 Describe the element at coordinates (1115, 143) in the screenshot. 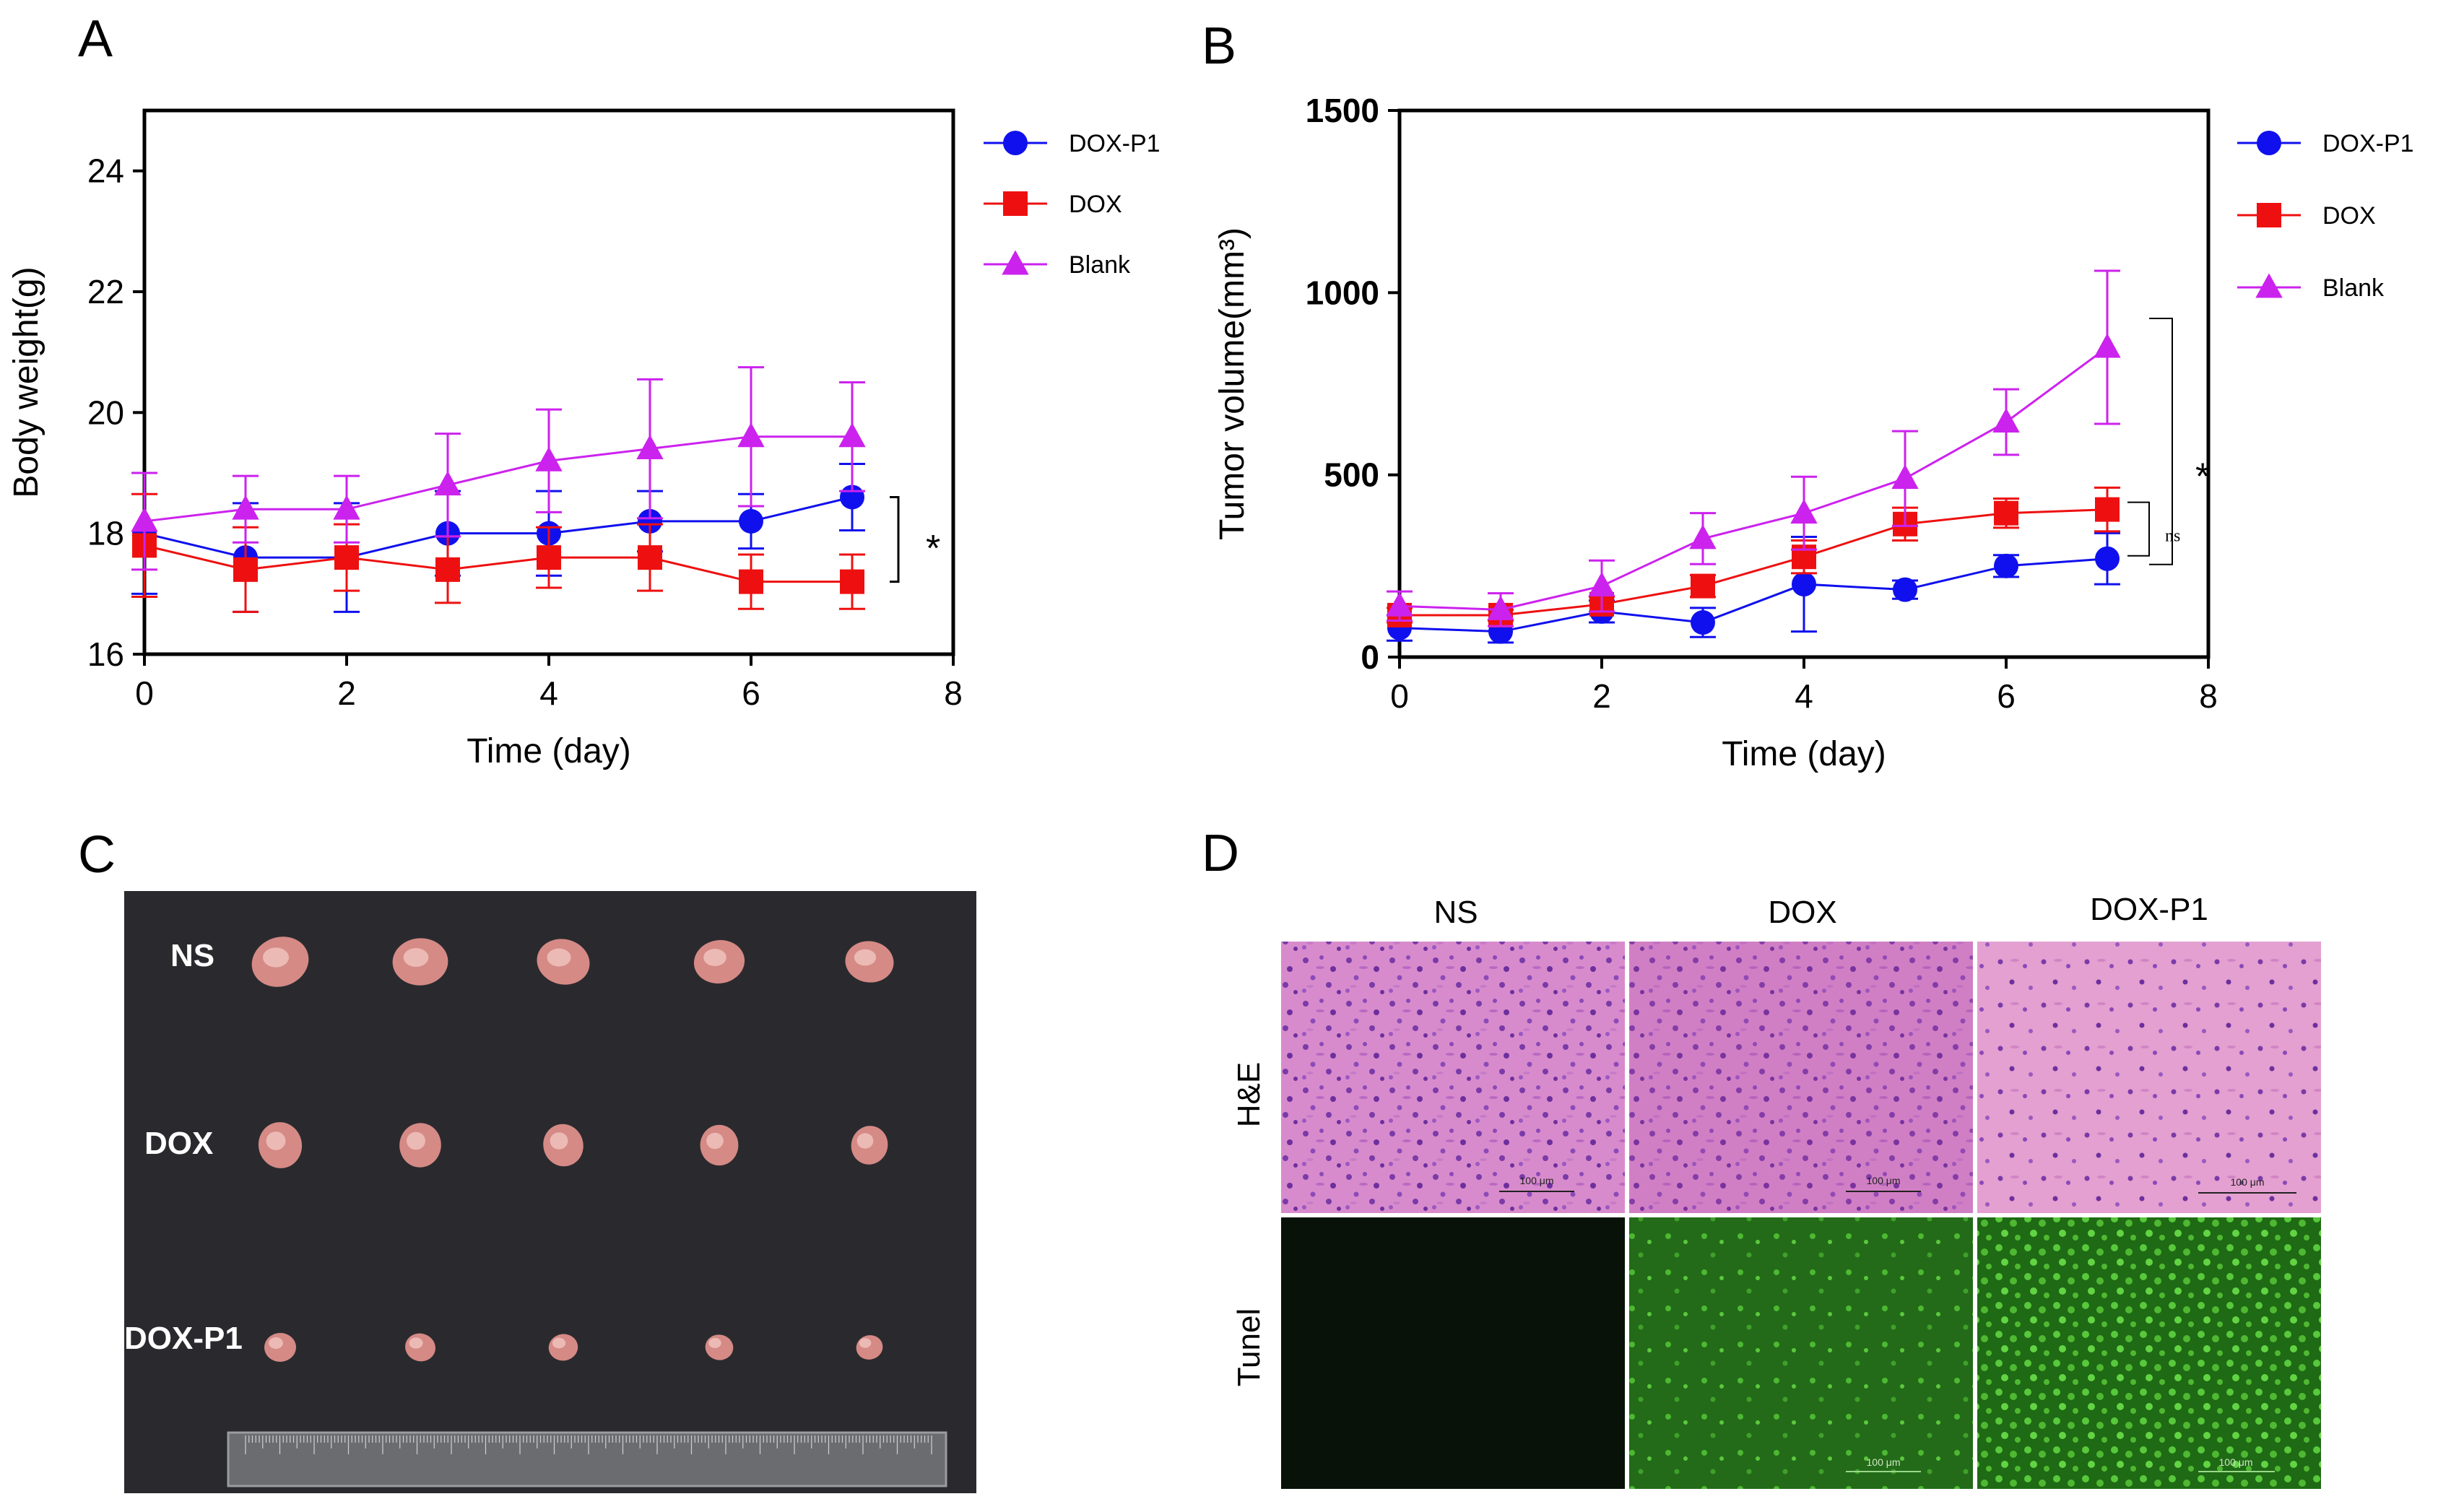

I see `legend-label: DOX-P1` at that location.